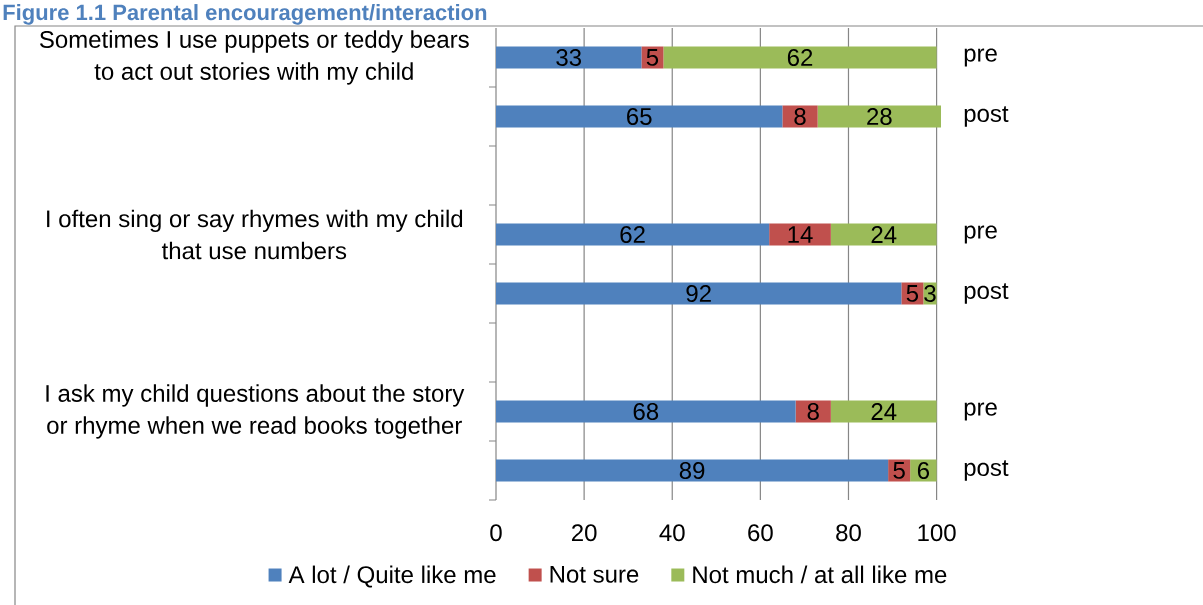 This screenshot has height=605, width=1203. Describe the element at coordinates (255, 411) in the screenshot. I see `y-tick-label: I ask my child questions about the story or rhyme when we read books together` at that location.